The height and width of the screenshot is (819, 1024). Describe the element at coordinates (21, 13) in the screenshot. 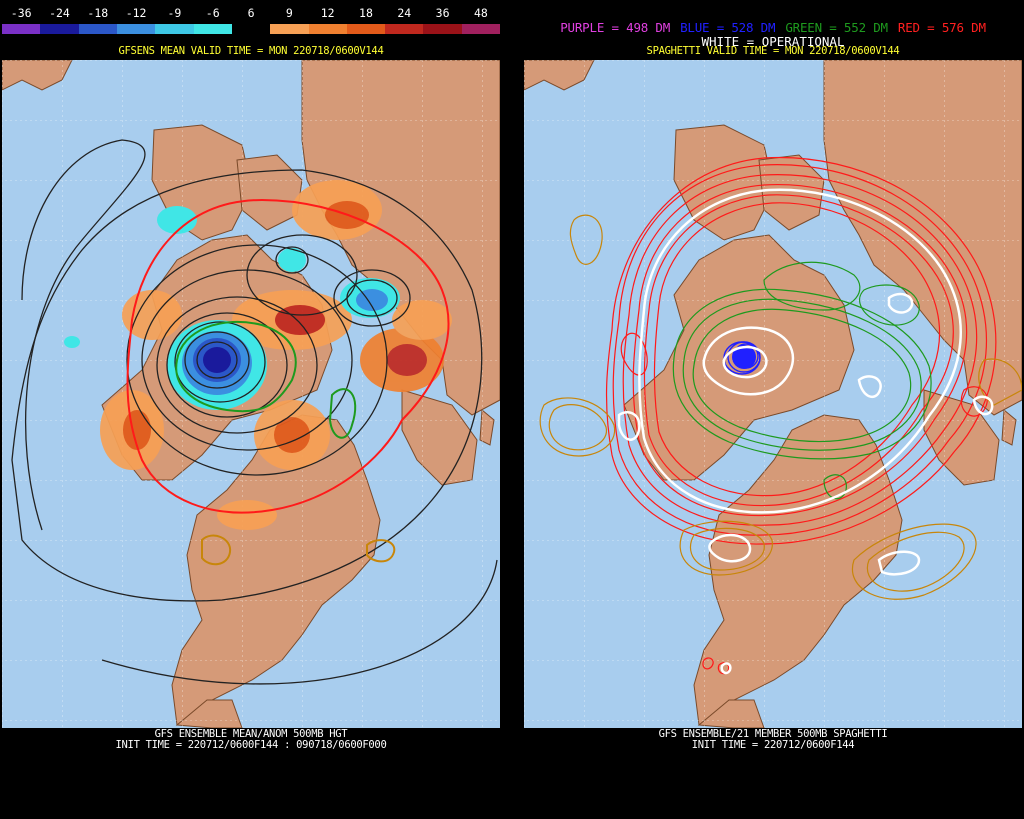

I see `colorbar-label: -36` at that location.